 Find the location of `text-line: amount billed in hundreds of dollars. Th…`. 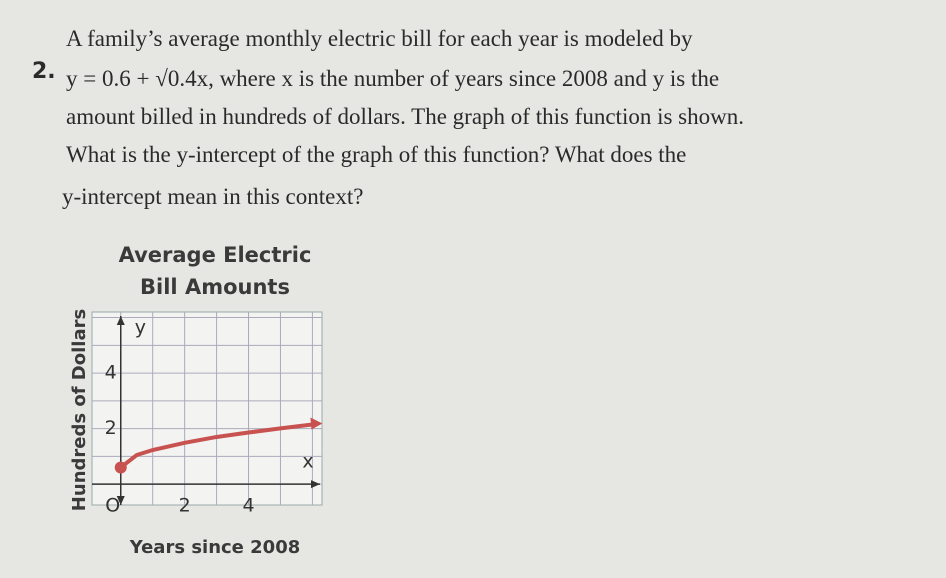

text-line: amount billed in hundreds of dollars. Th… is located at coordinates (405, 116).